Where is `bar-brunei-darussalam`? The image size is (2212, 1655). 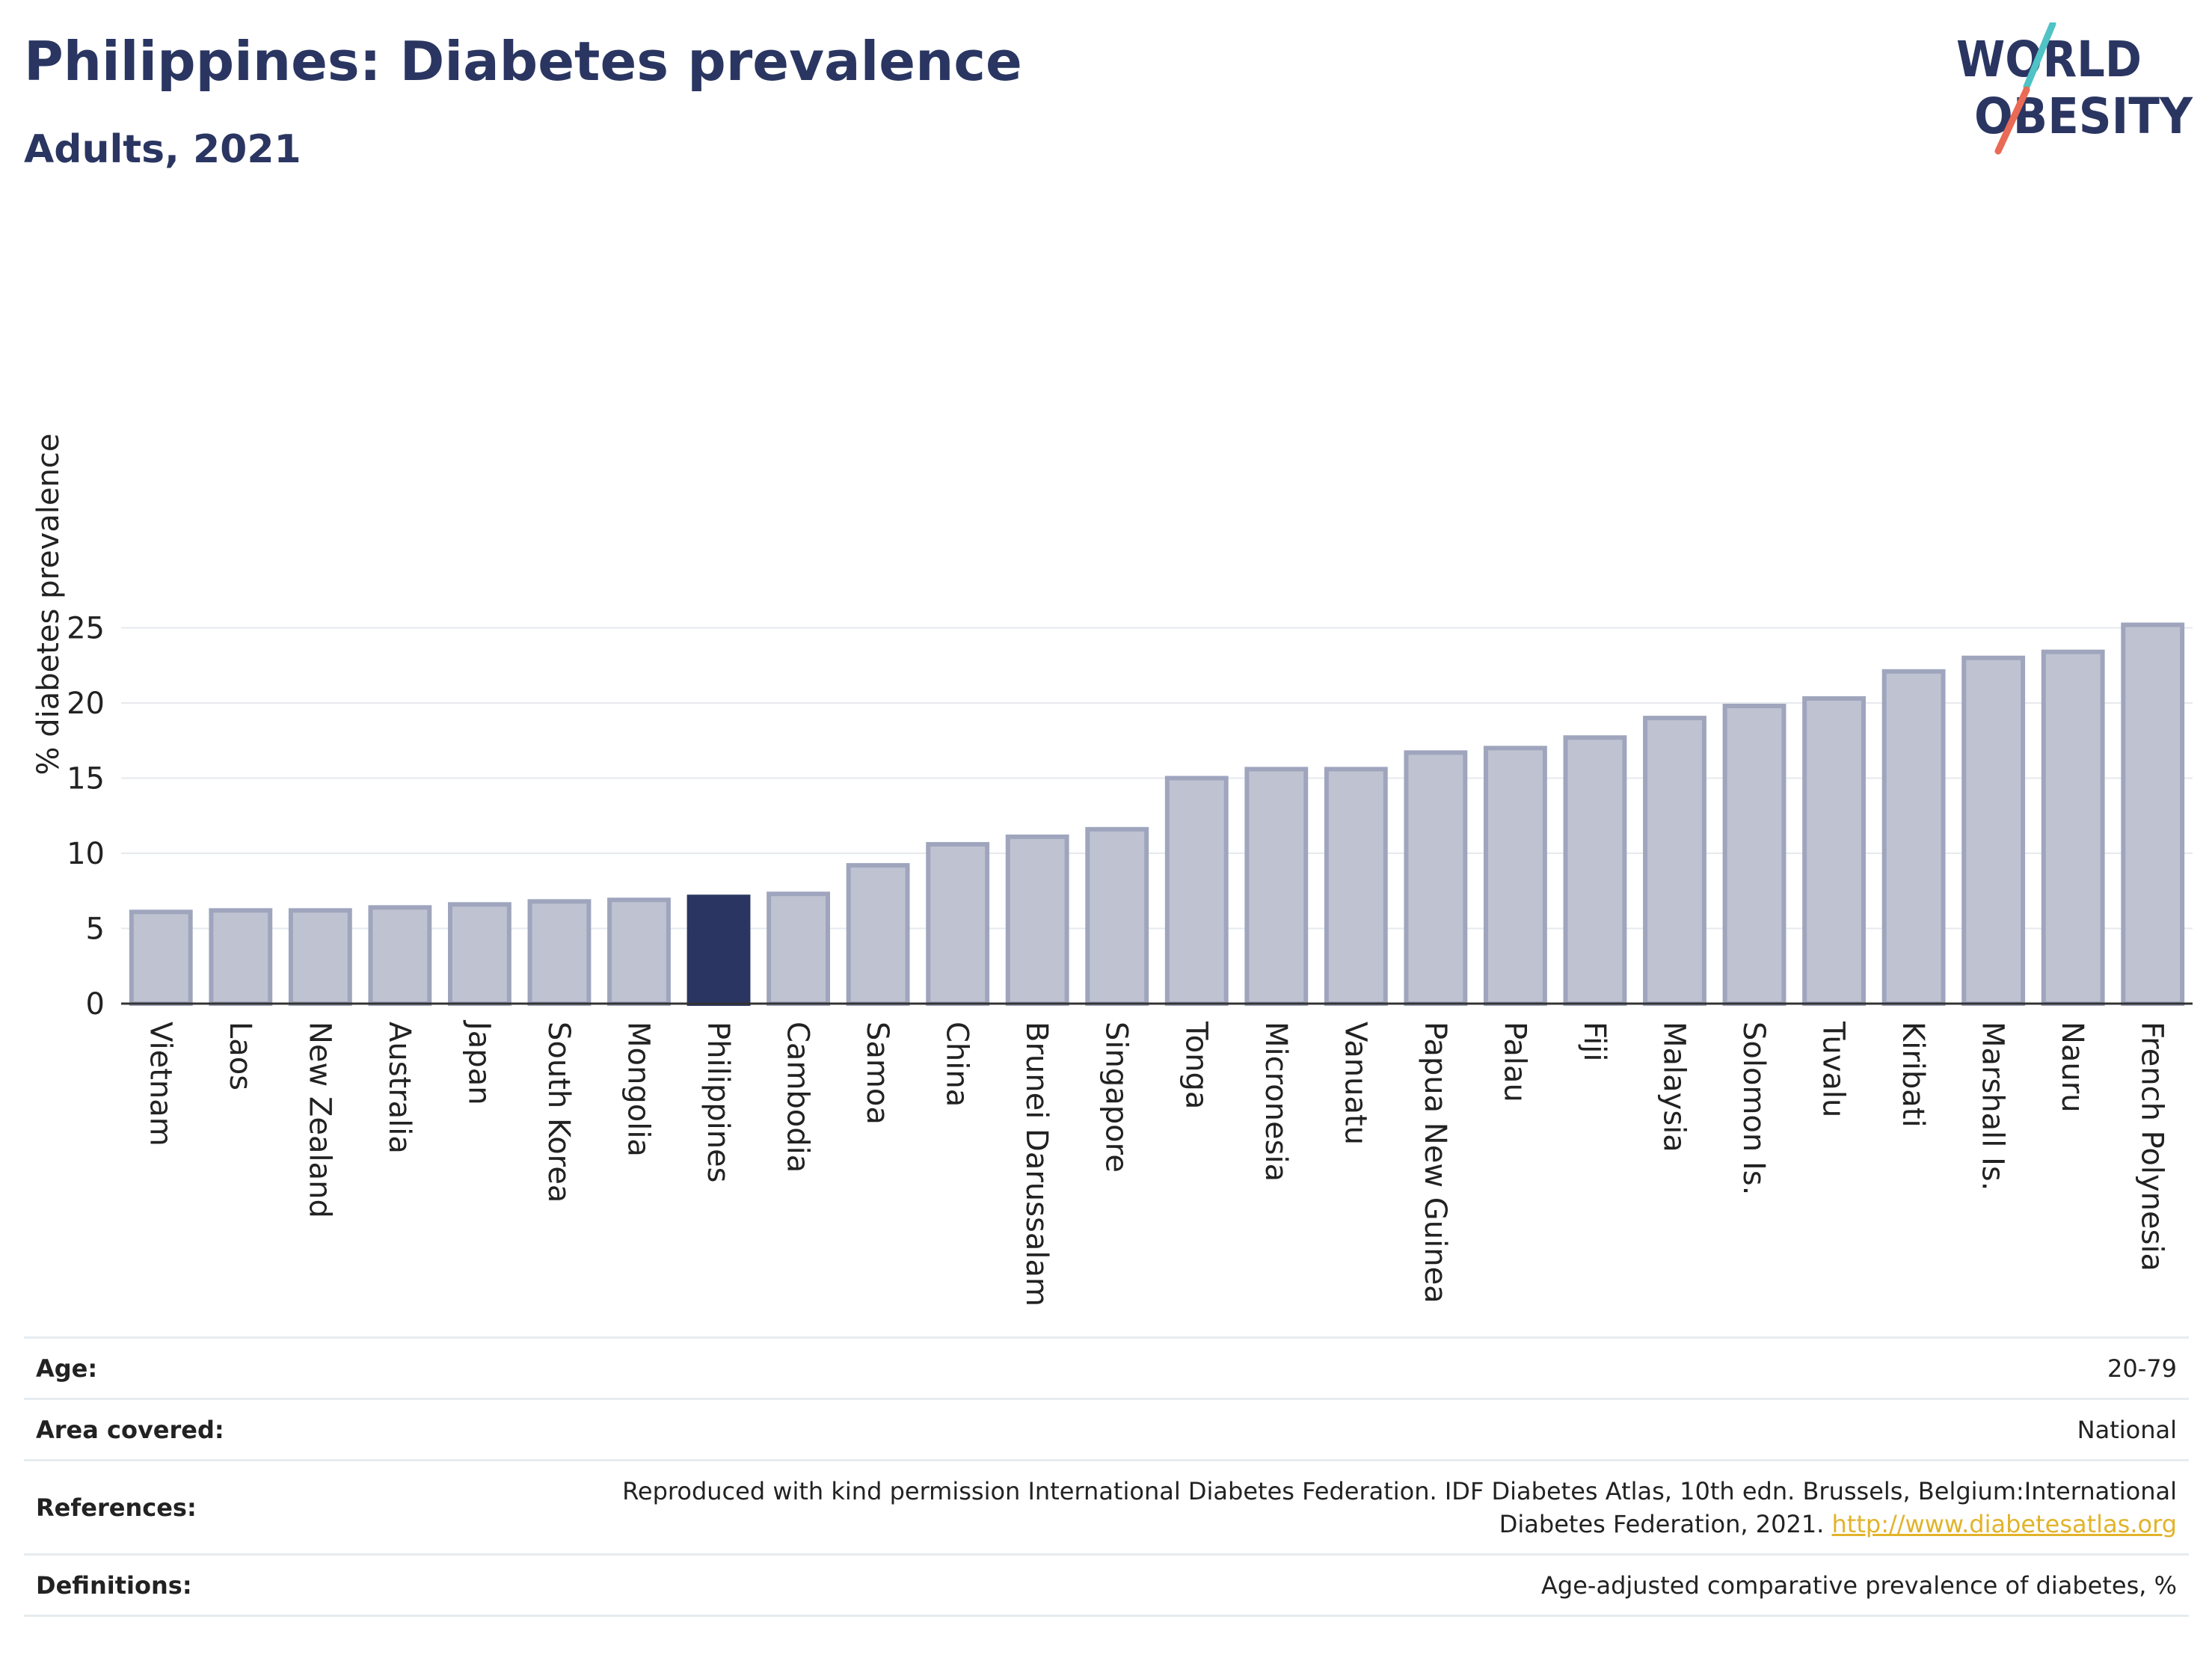
bar-brunei-darussalam is located at coordinates (1037, 920).